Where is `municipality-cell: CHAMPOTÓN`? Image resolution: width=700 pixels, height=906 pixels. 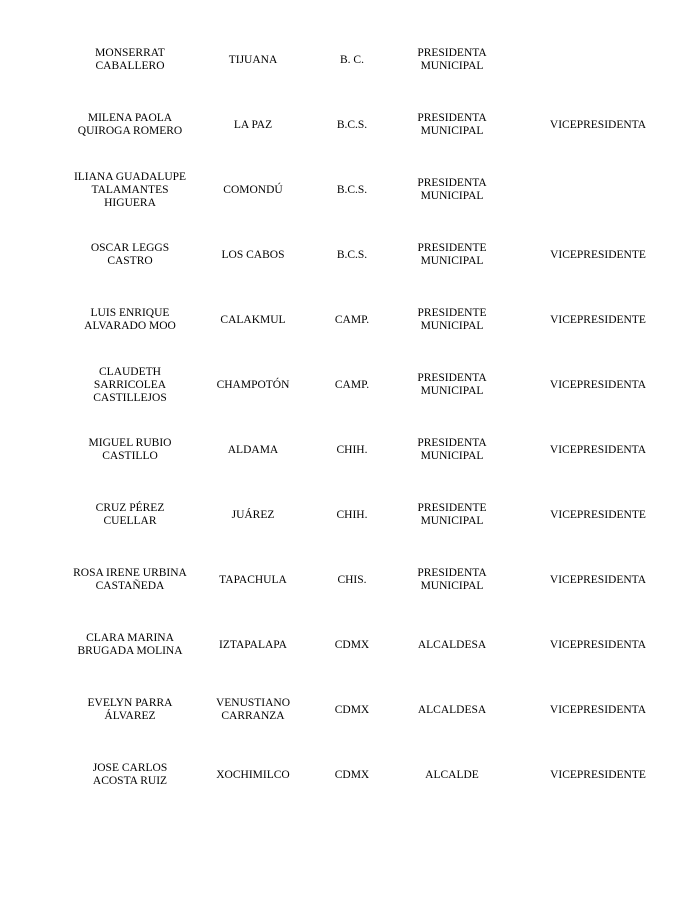 municipality-cell: CHAMPOTÓN is located at coordinates (253, 384).